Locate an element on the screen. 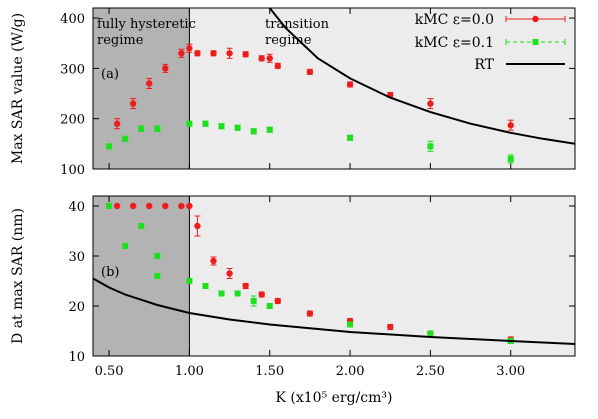 The image size is (598, 419). y-tick-label: 30 is located at coordinates (76, 257).